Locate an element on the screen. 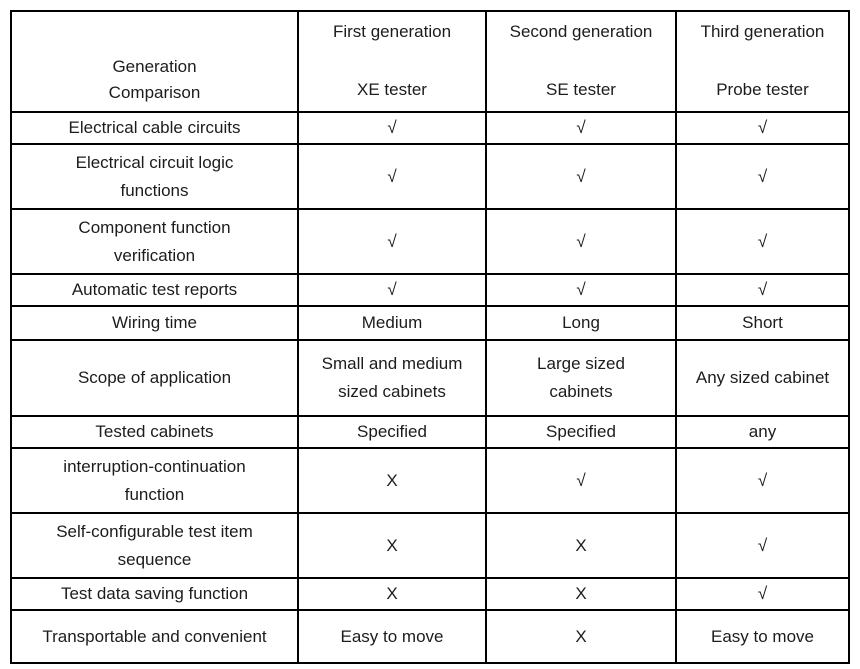  cell-value: Medium is located at coordinates (392, 323).